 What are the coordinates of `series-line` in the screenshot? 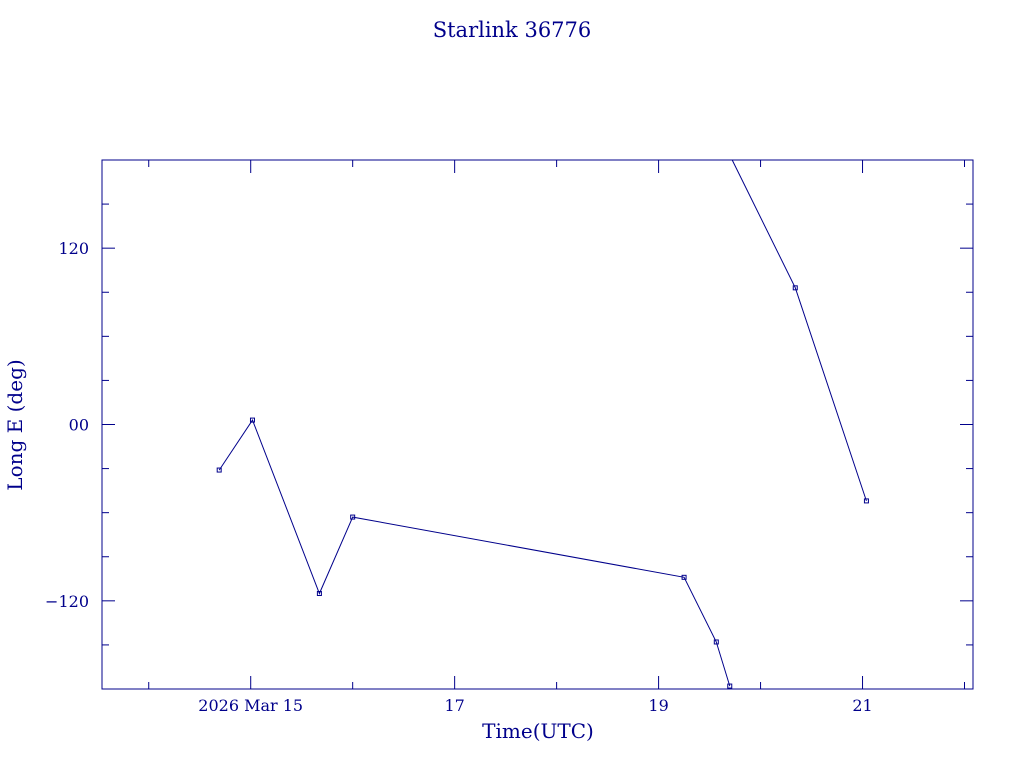 It's located at (799, 330).